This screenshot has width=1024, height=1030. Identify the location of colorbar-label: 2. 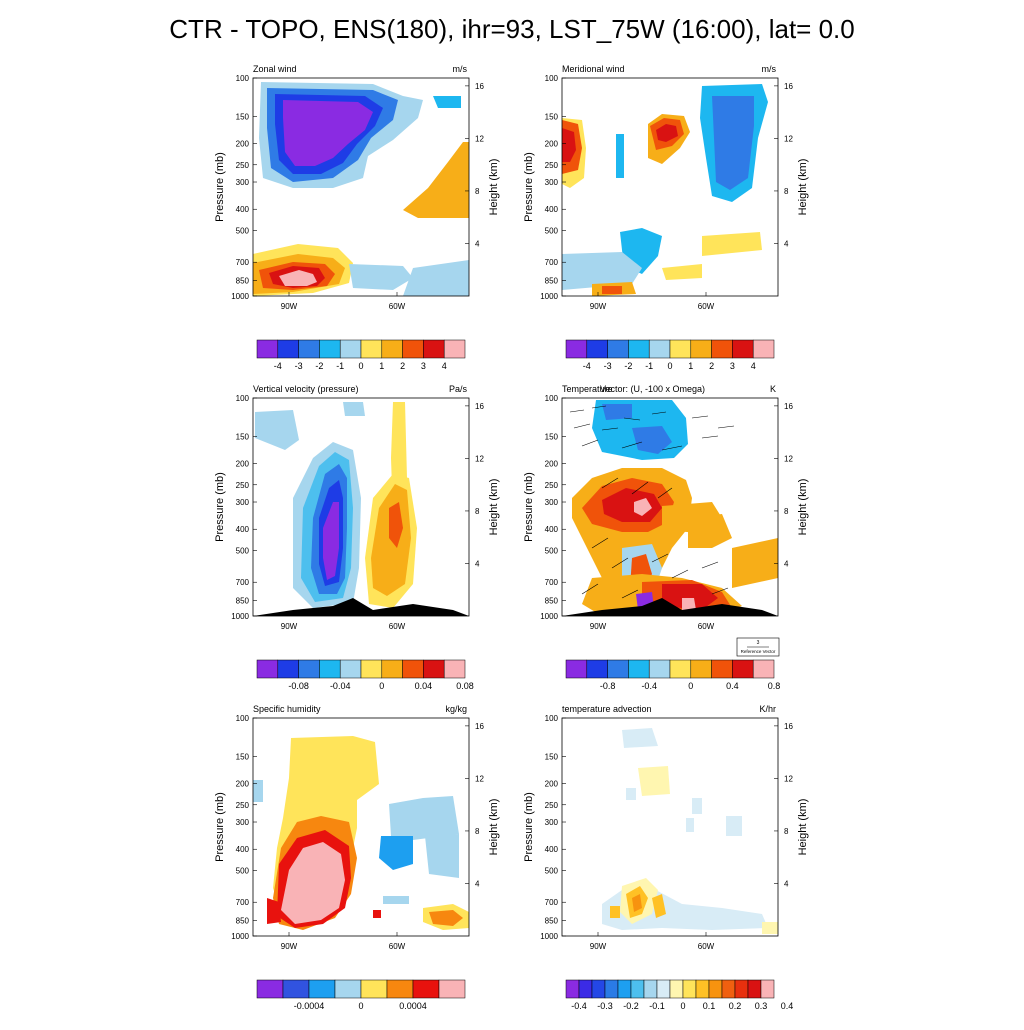
(402, 366).